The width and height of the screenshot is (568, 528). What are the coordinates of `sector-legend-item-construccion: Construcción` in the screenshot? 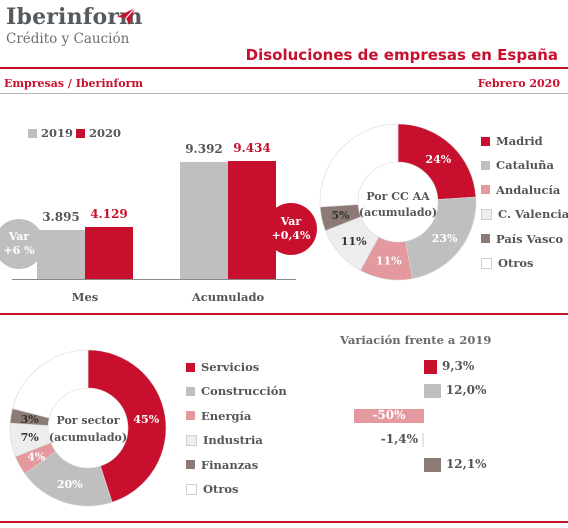 It's located at (236, 391).